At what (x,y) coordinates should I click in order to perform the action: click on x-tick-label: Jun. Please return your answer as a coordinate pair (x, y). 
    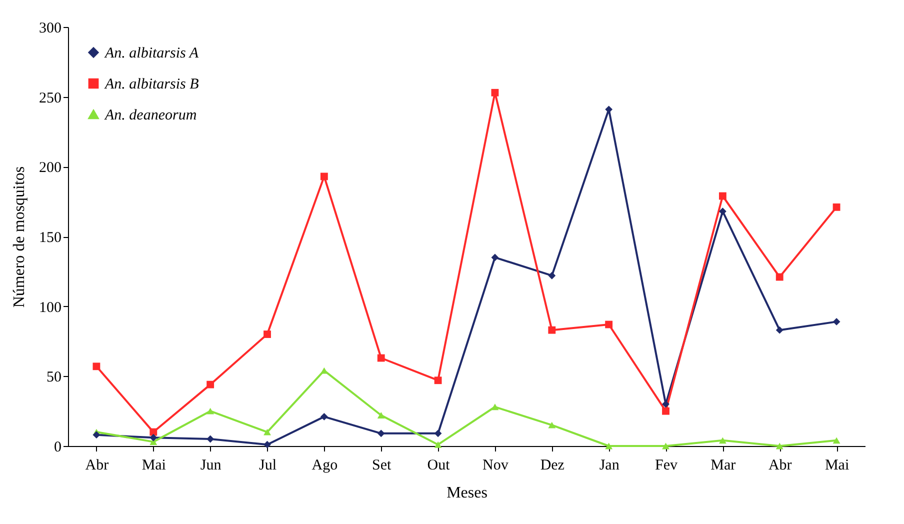
    Looking at the image, I should click on (211, 466).